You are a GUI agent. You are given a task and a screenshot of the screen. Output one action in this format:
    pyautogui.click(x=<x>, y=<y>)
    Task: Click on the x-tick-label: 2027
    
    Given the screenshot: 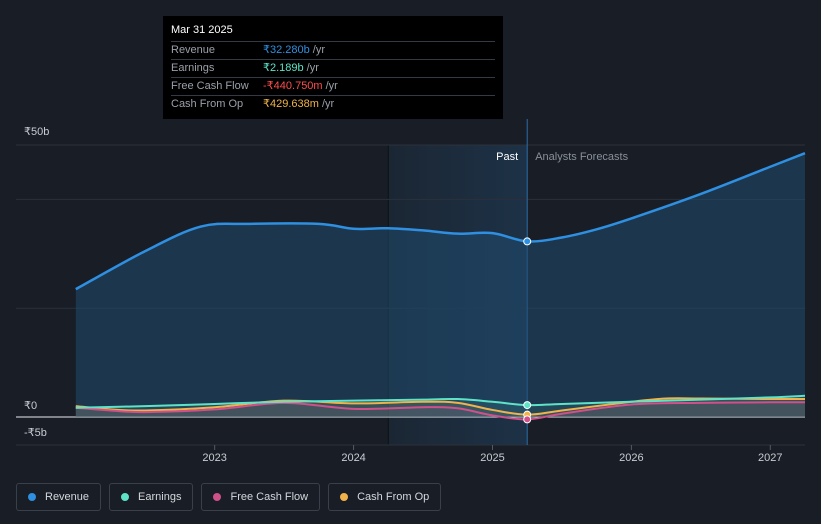 What is the action you would take?
    pyautogui.click(x=770, y=458)
    